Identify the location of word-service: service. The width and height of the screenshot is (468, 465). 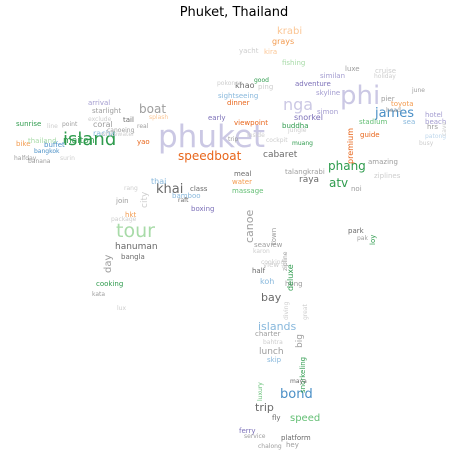
(255, 436).